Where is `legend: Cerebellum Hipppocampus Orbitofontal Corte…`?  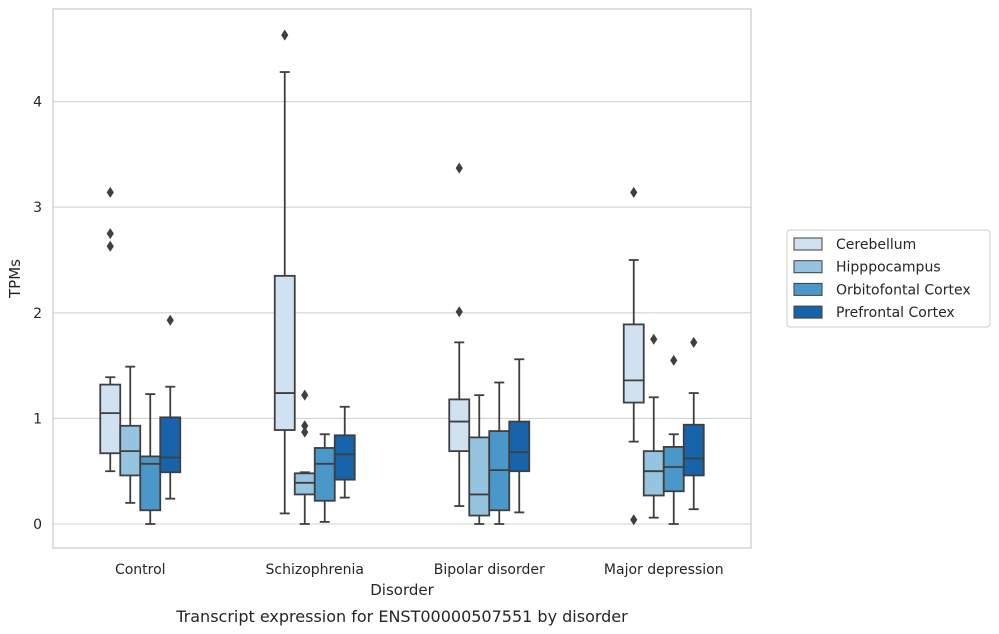 legend: Cerebellum Hipppocampus Orbitofontal Corte… is located at coordinates (888, 278).